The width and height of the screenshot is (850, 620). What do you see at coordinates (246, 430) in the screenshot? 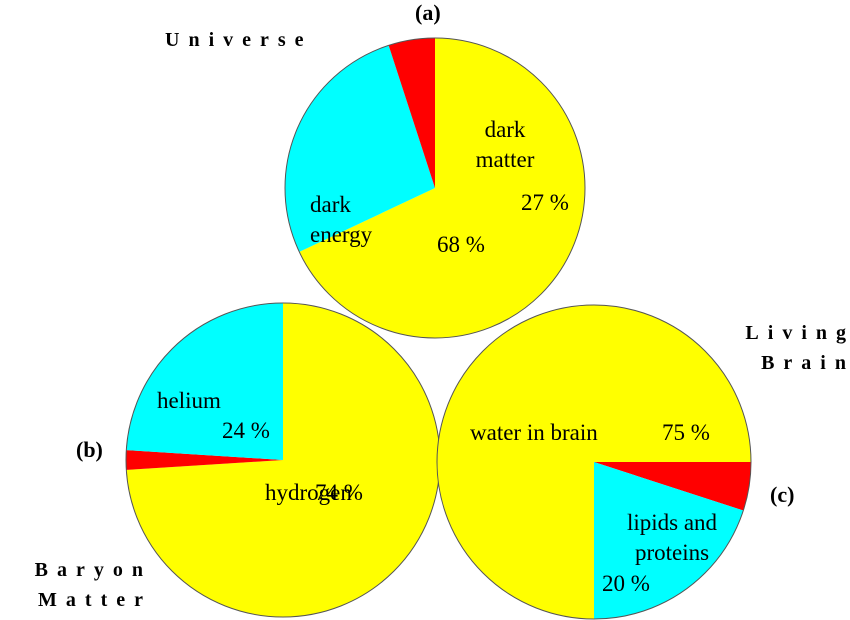
I see `value-label: 24 %` at bounding box center [246, 430].